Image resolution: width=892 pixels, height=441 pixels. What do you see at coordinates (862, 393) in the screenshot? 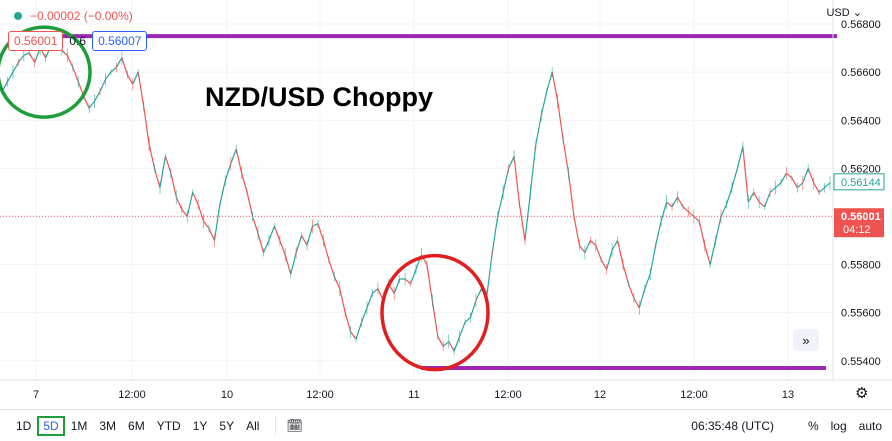
I see `gear-icon: ⚙` at bounding box center [862, 393].